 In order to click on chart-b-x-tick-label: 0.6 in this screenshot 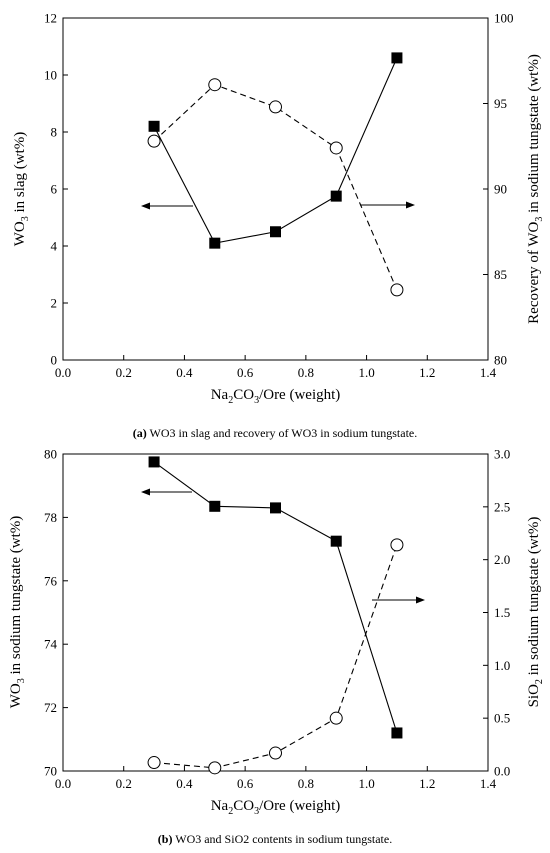, I will do `click(245, 783)`.